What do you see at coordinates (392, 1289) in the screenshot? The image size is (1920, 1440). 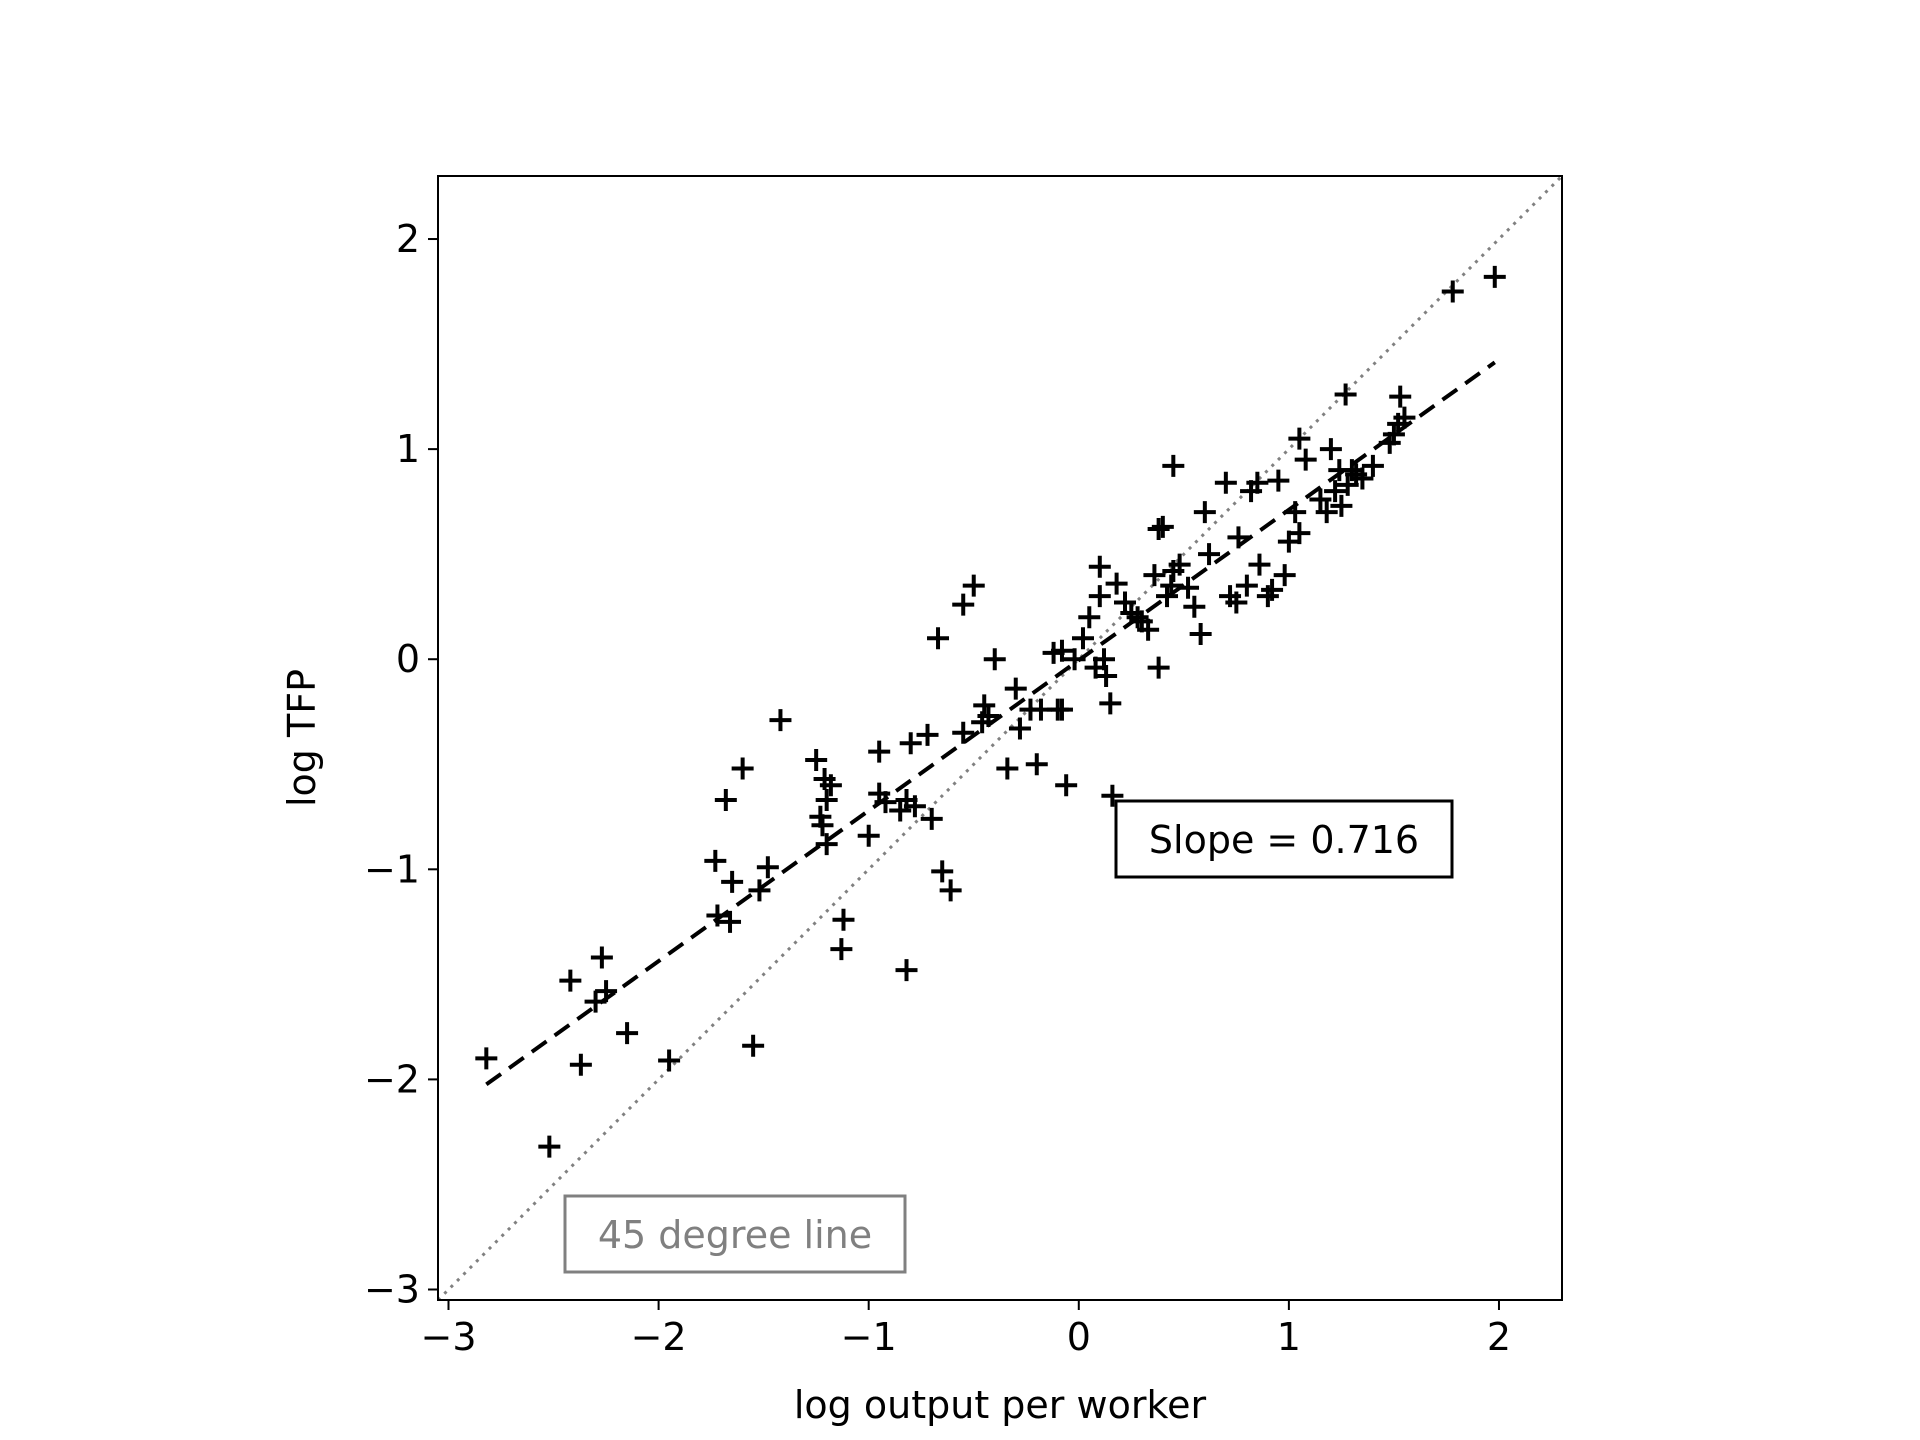 I see `y-tick-label: −3` at bounding box center [392, 1289].